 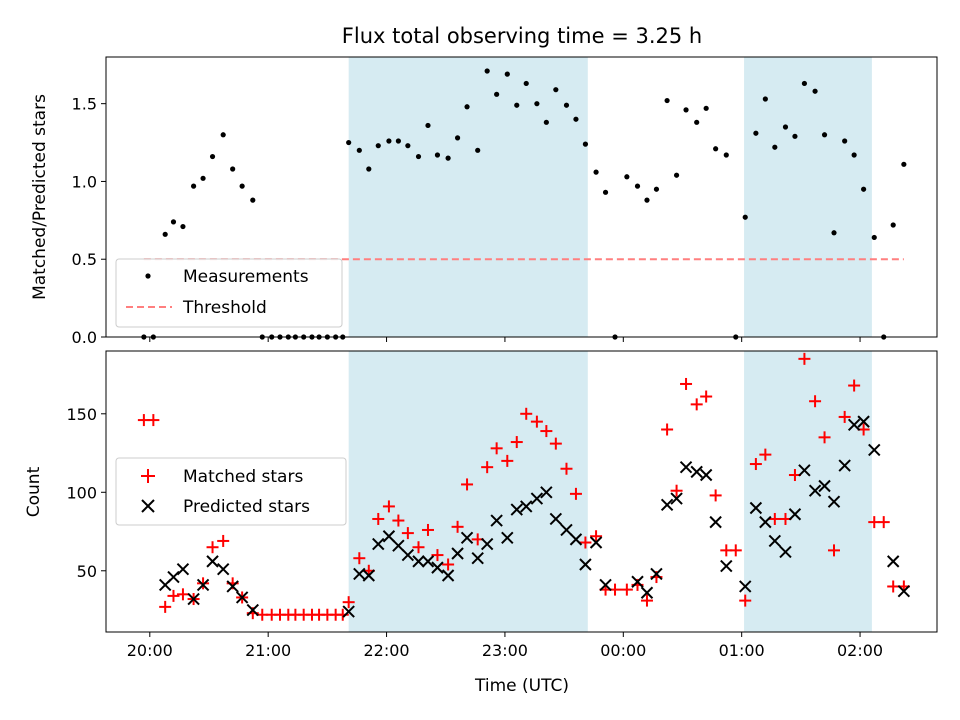 I want to click on y-tick-label: 100, so click(x=81, y=492).